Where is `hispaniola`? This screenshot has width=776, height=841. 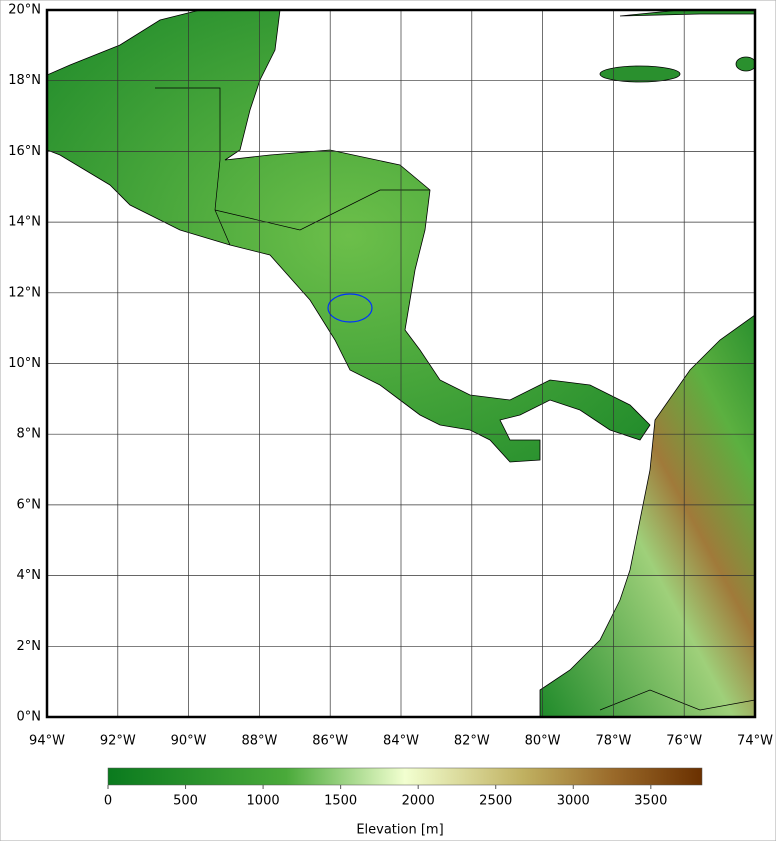
hispaniola is located at coordinates (745, 64).